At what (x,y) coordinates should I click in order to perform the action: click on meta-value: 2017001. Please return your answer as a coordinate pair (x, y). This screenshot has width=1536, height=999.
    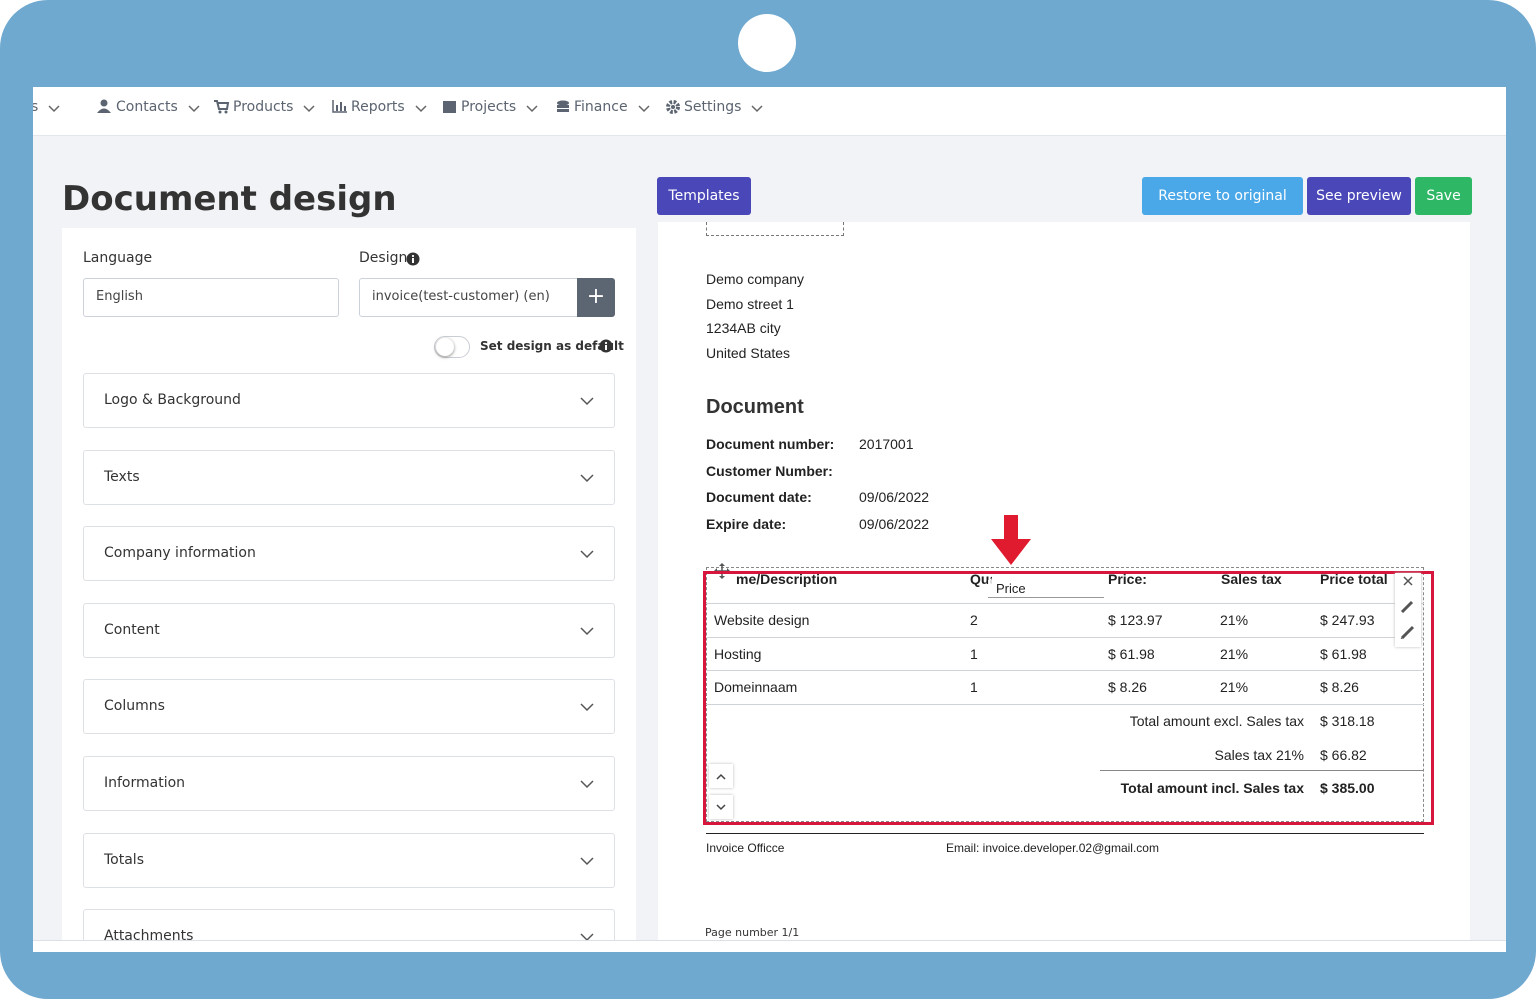
    Looking at the image, I should click on (886, 444).